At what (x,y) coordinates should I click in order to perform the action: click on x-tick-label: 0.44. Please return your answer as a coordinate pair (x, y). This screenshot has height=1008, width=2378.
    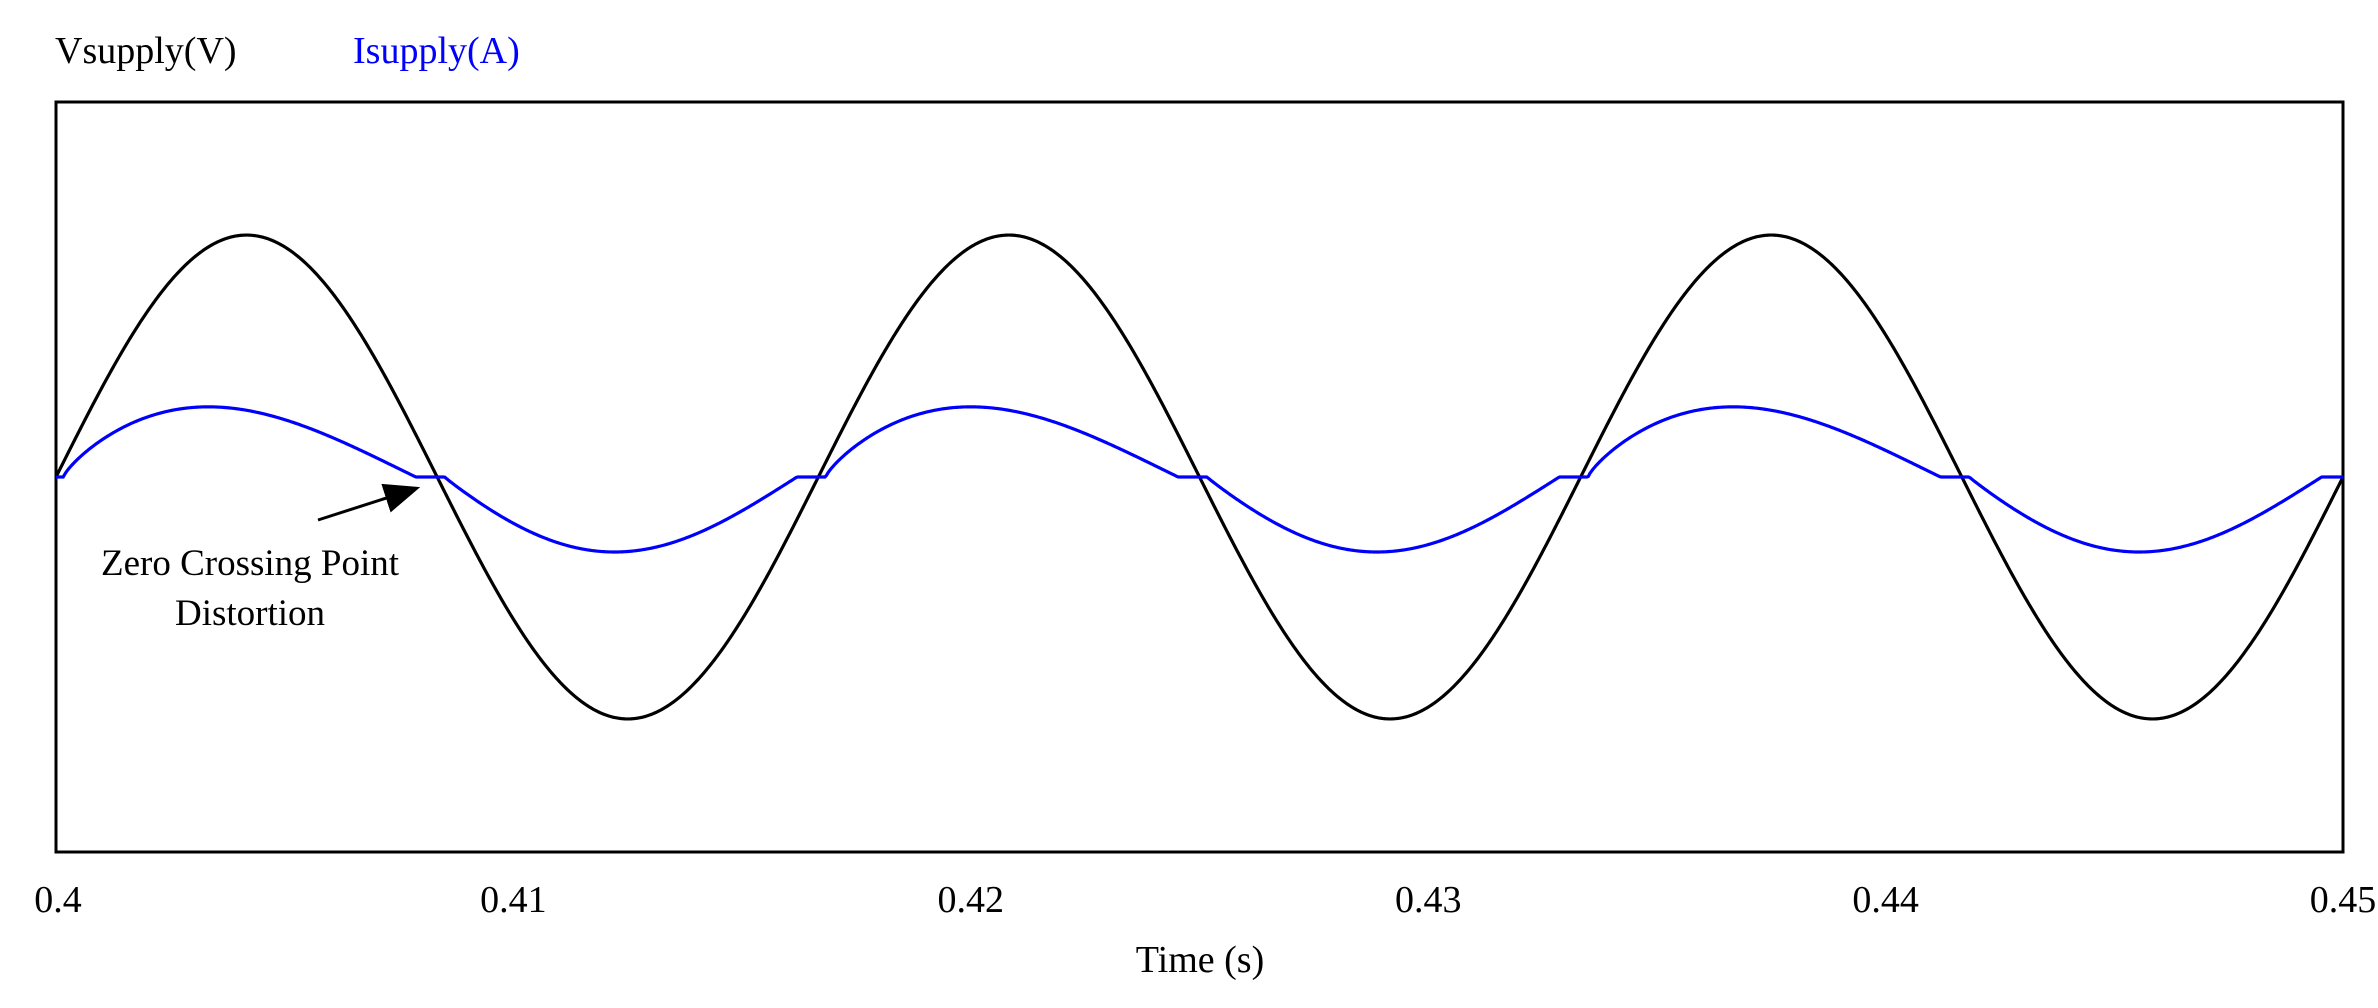
    Looking at the image, I should click on (1885, 900).